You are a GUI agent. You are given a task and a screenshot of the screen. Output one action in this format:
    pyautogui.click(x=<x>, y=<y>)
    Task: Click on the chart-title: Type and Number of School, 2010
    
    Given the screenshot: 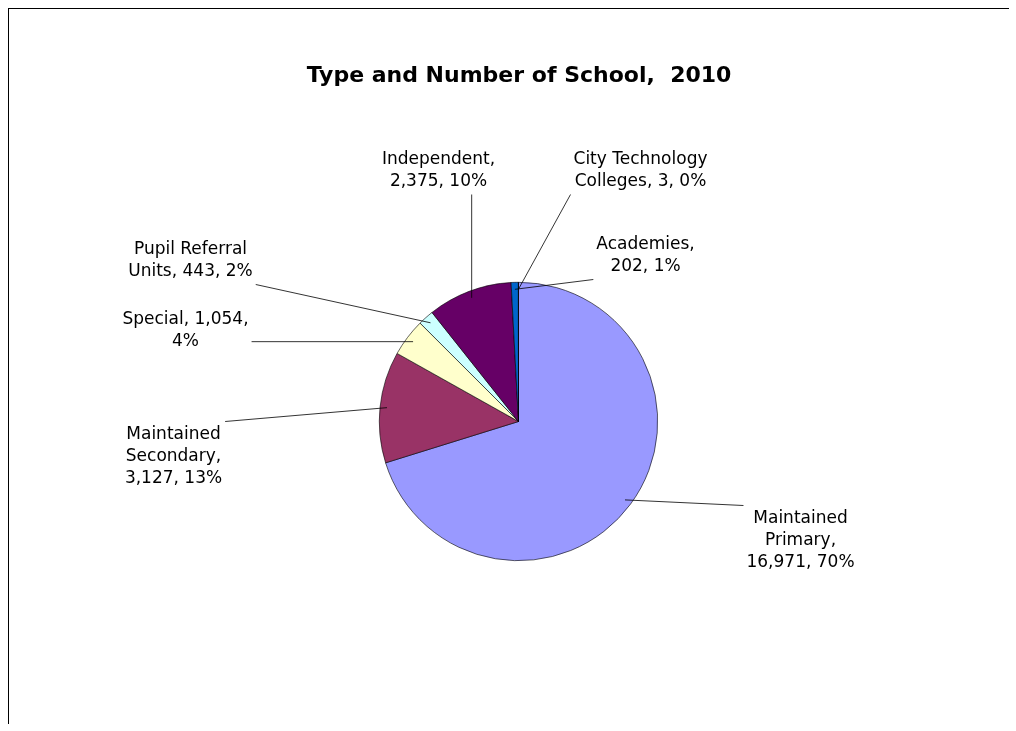 What is the action you would take?
    pyautogui.click(x=519, y=74)
    